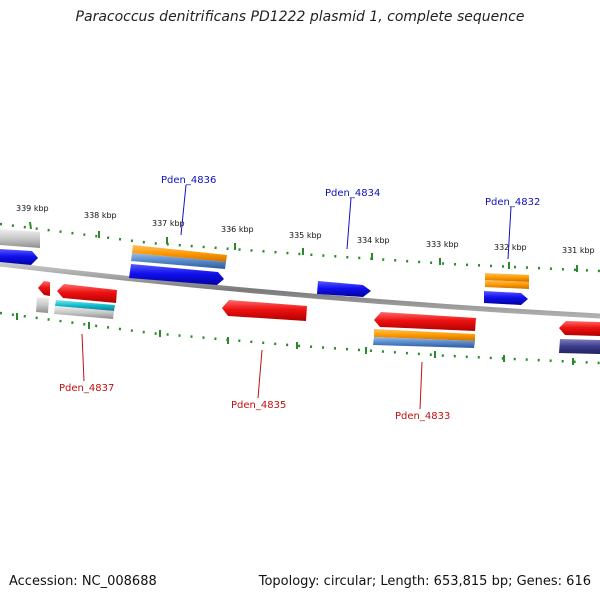  What do you see at coordinates (512, 202) in the screenshot?
I see `gene-label-forward: Pden_4832` at bounding box center [512, 202].